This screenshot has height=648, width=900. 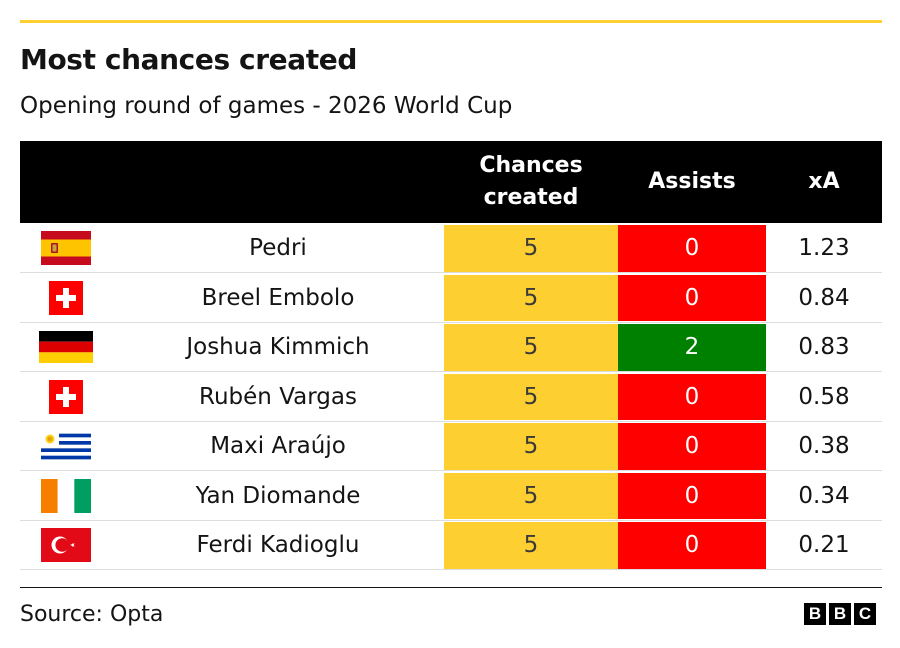 What do you see at coordinates (278, 446) in the screenshot?
I see `player-name: Maxi Araújo` at bounding box center [278, 446].